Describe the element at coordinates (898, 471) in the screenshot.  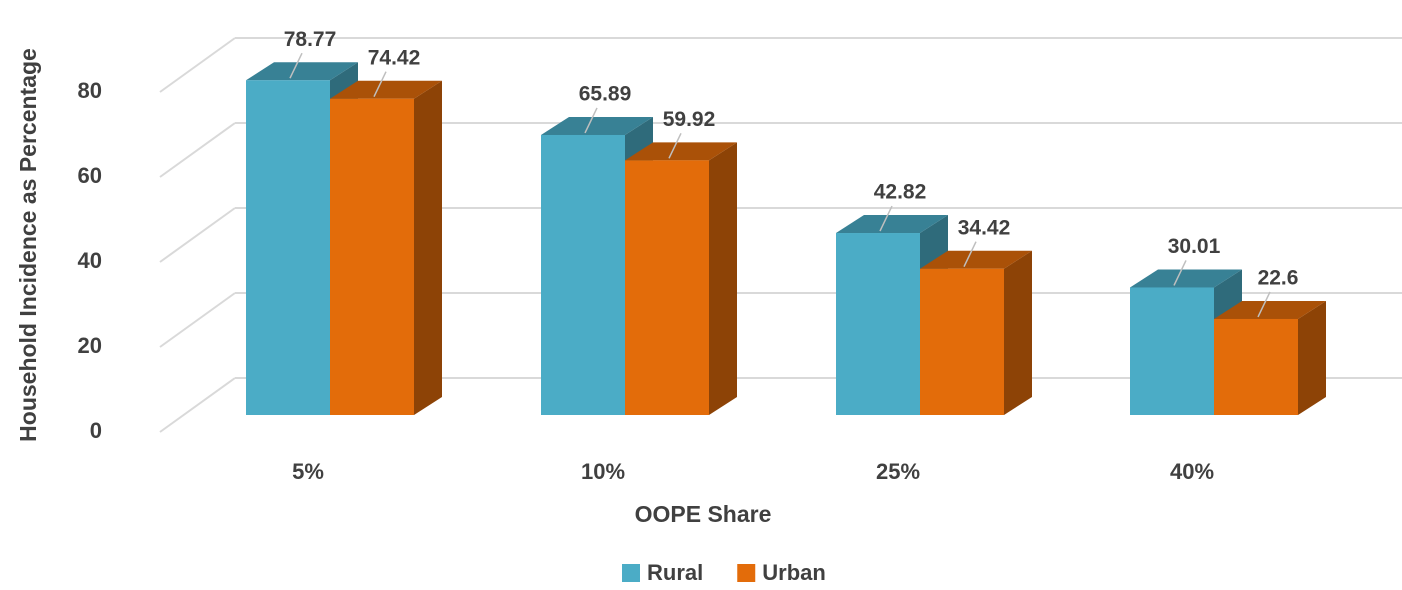
I see `x-tick-label: 25%` at that location.